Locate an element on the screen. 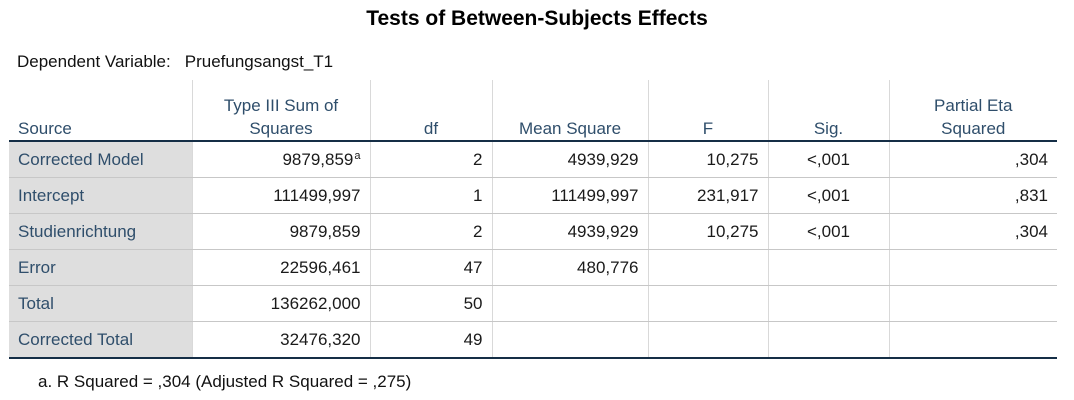 The width and height of the screenshot is (1074, 400). row-source: Corrected Total is located at coordinates (100, 340).